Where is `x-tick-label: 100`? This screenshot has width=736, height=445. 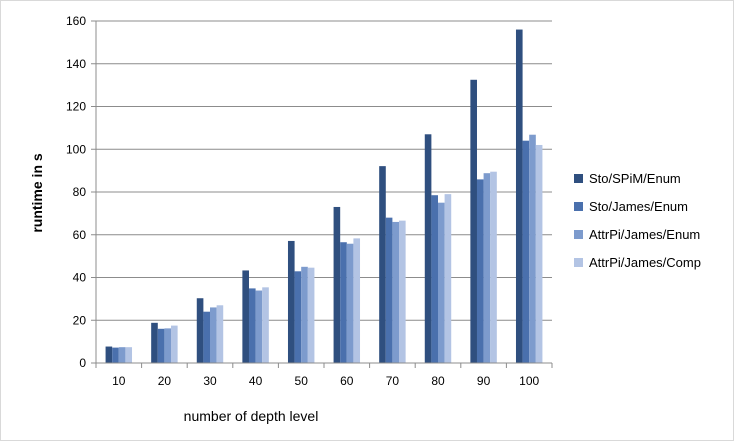
x-tick-label: 100 is located at coordinates (529, 381).